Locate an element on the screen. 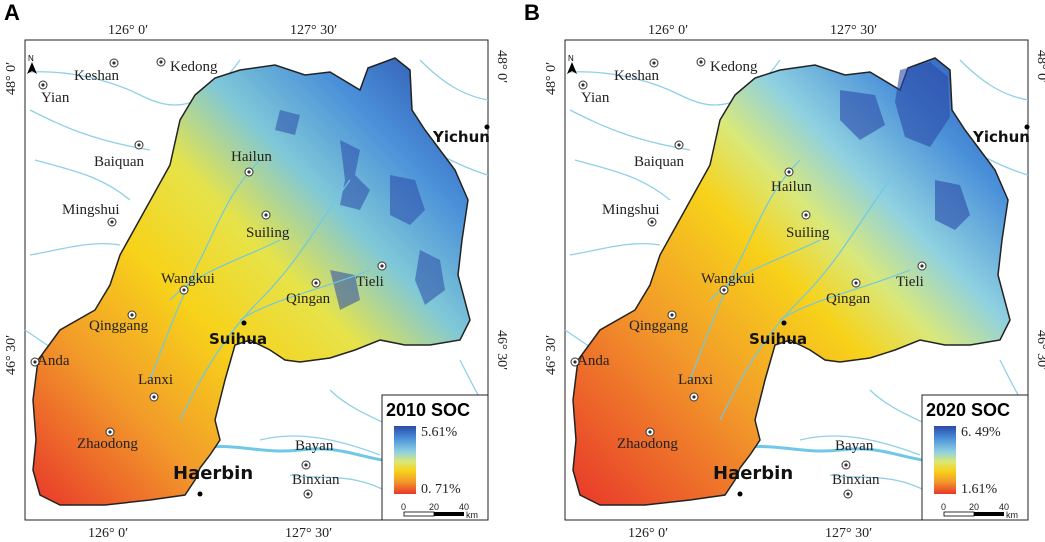 This screenshot has height=542, width=1045. legend-b: 2020 SOC 6. 49% 1.61% 0 20 40 km is located at coordinates (975, 457).